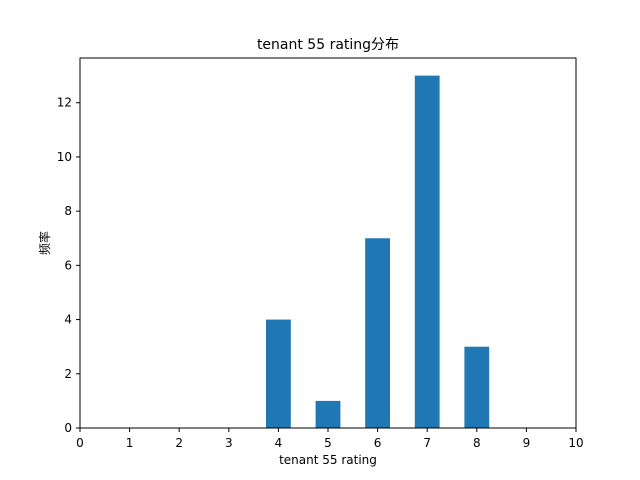 The height and width of the screenshot is (480, 640). What do you see at coordinates (328, 460) in the screenshot?
I see `x-axis-label: tenant 55 rating` at bounding box center [328, 460].